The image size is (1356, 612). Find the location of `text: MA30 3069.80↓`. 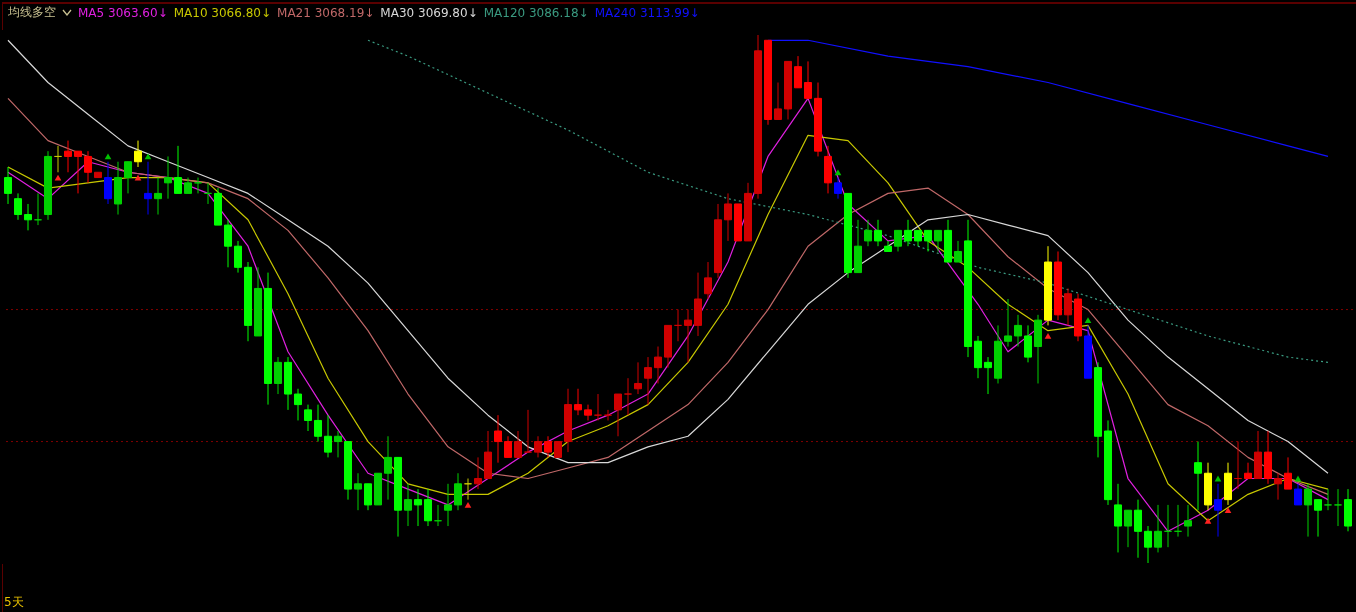

text: MA30 3069.80↓ is located at coordinates (429, 12).